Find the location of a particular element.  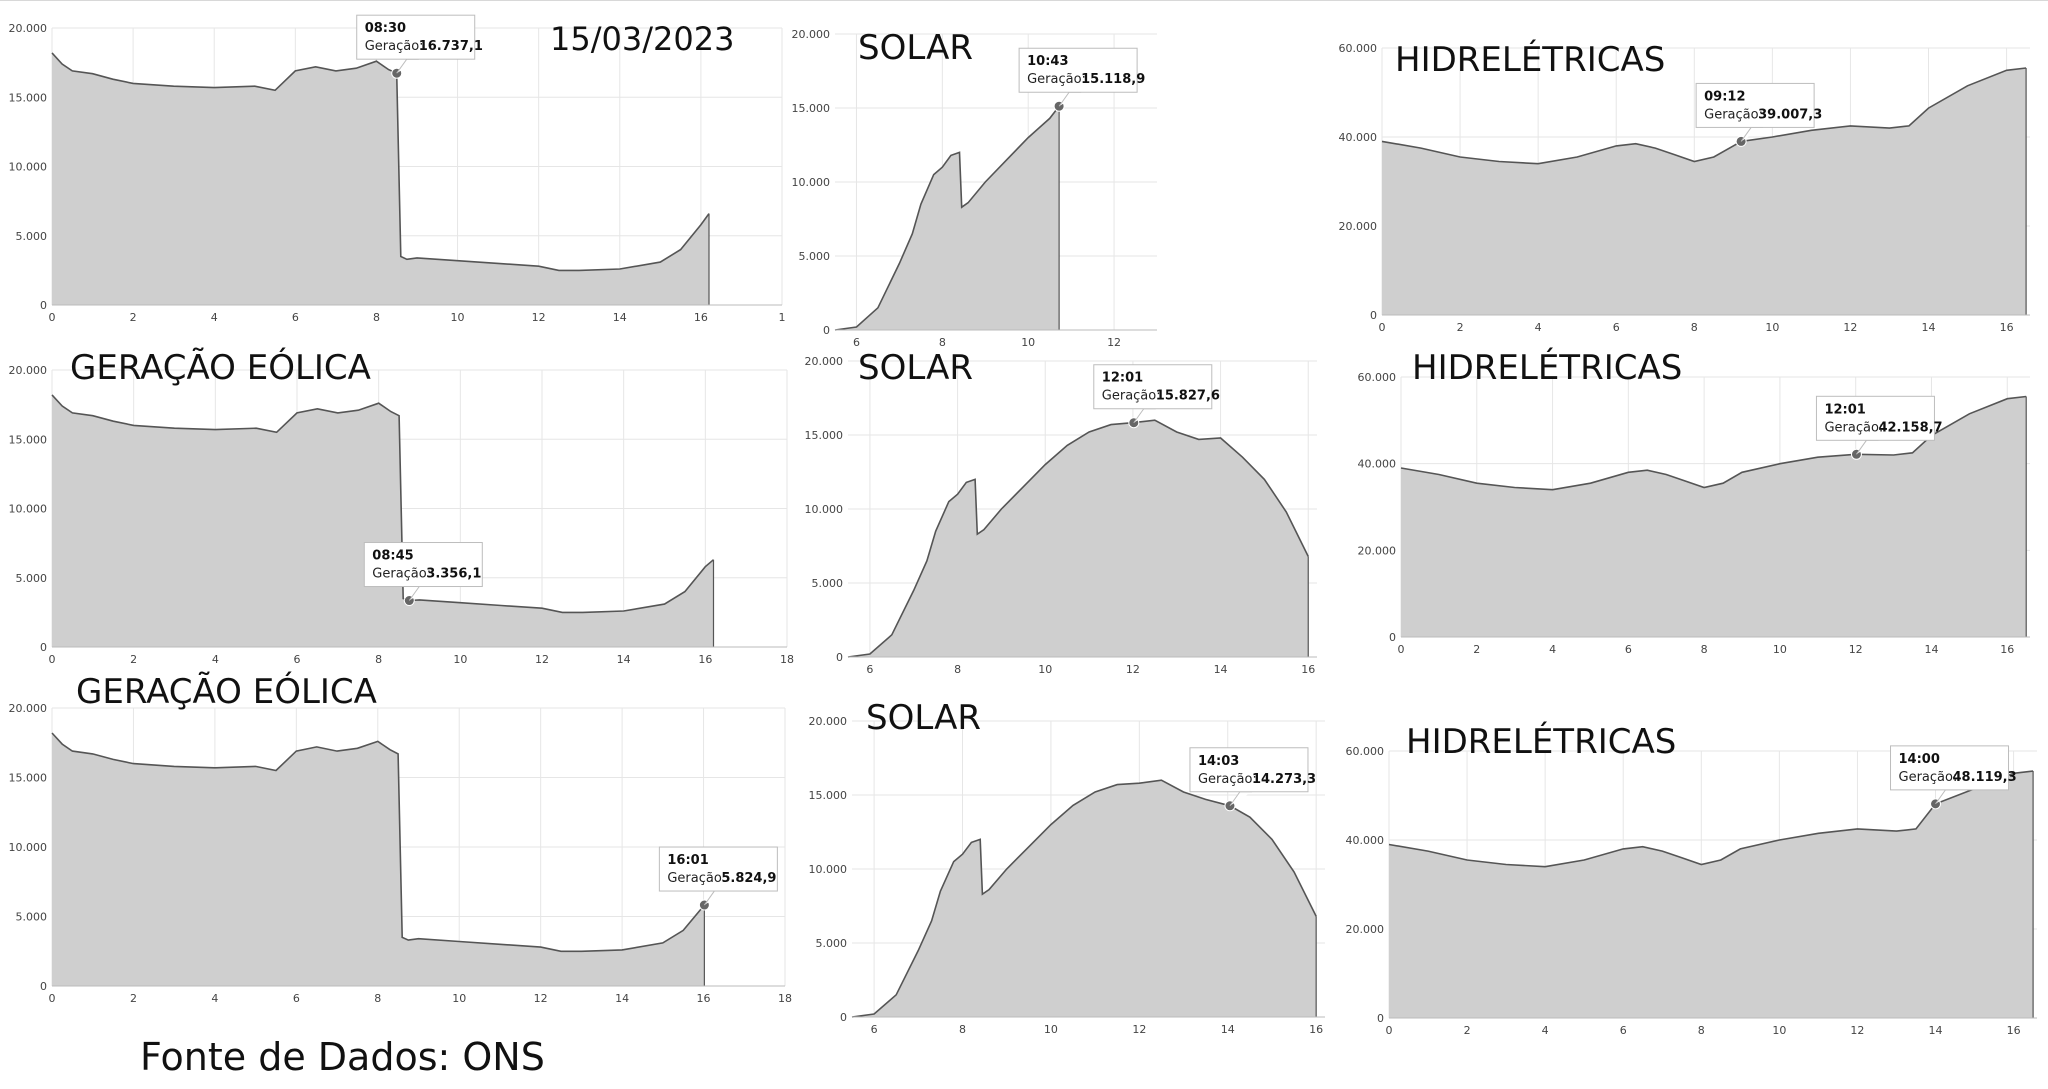

hidro-title-3: HIDRELÉTRICAS is located at coordinates (1541, 742).